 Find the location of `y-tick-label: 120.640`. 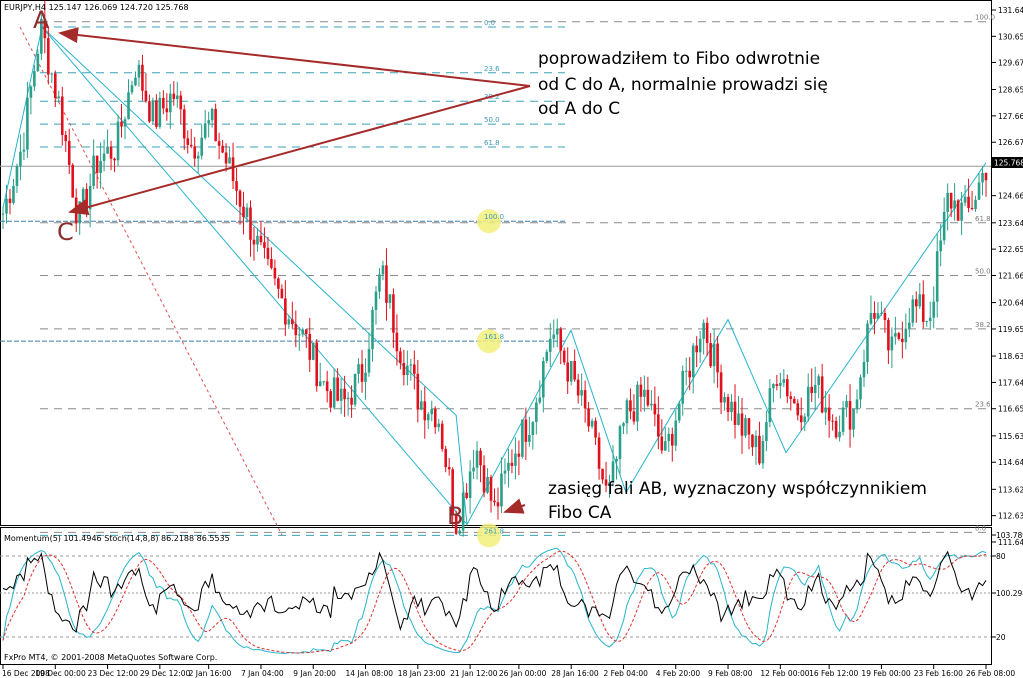

y-tick-label: 120.640 is located at coordinates (1010, 303).